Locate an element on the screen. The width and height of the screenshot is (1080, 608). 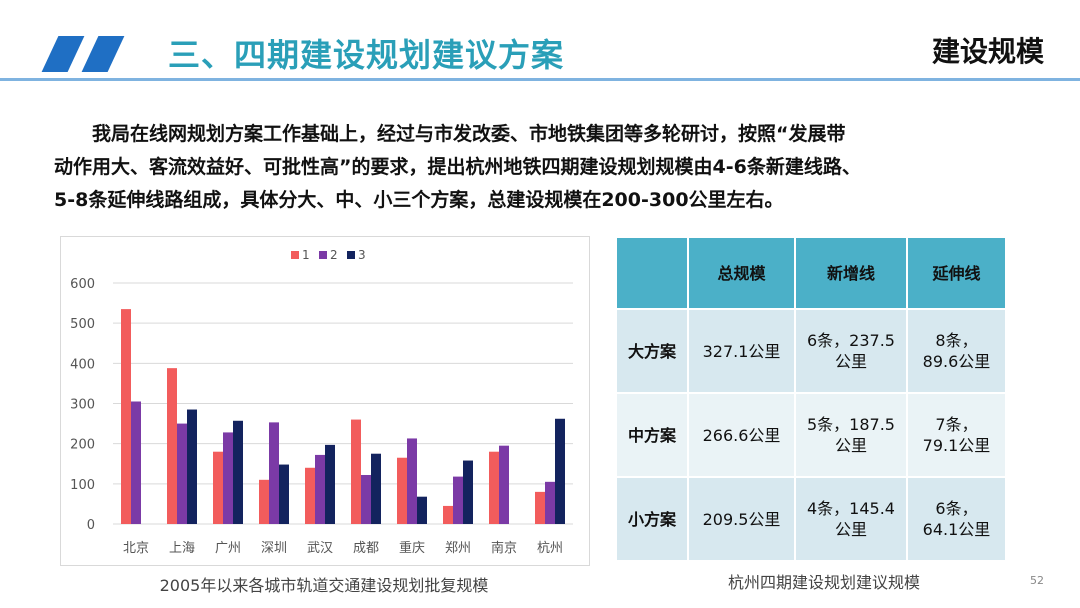
ext-lines-length: 89.6公里 is located at coordinates (956, 361).